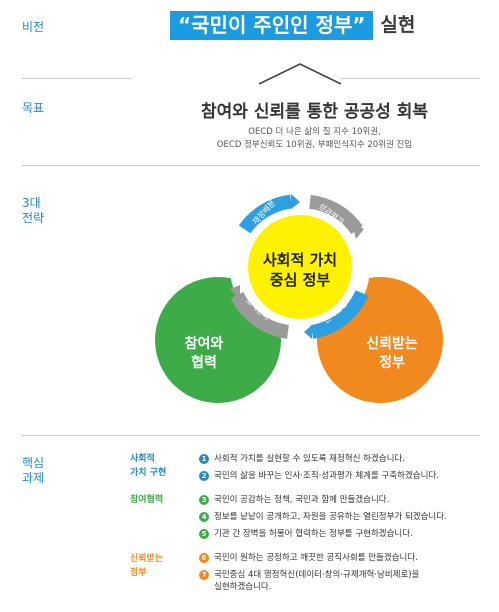  What do you see at coordinates (142, 459) in the screenshot?
I see `task-category-line: 사회적` at bounding box center [142, 459].